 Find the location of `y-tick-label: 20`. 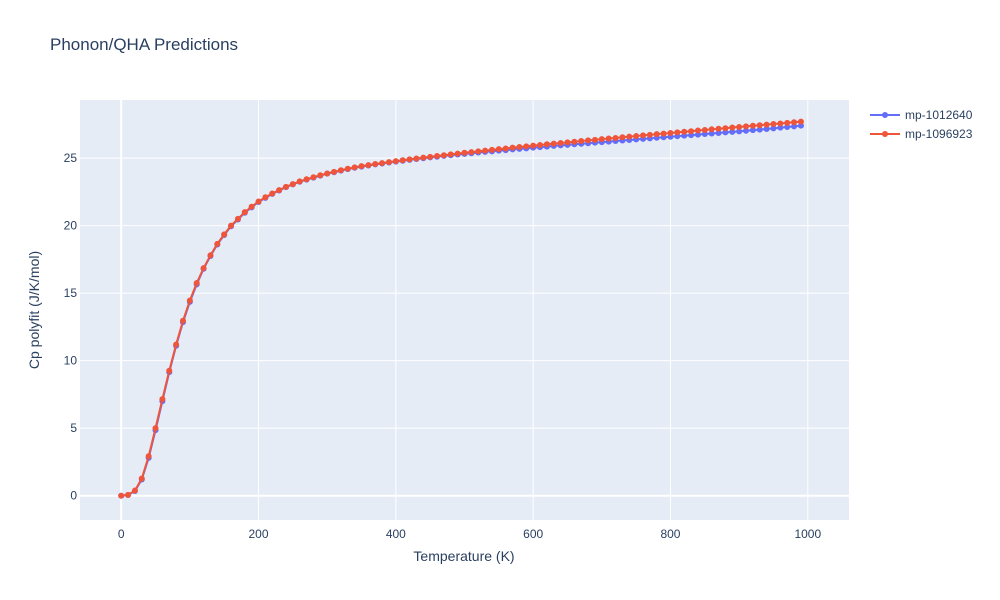

y-tick-label: 20 is located at coordinates (71, 226).